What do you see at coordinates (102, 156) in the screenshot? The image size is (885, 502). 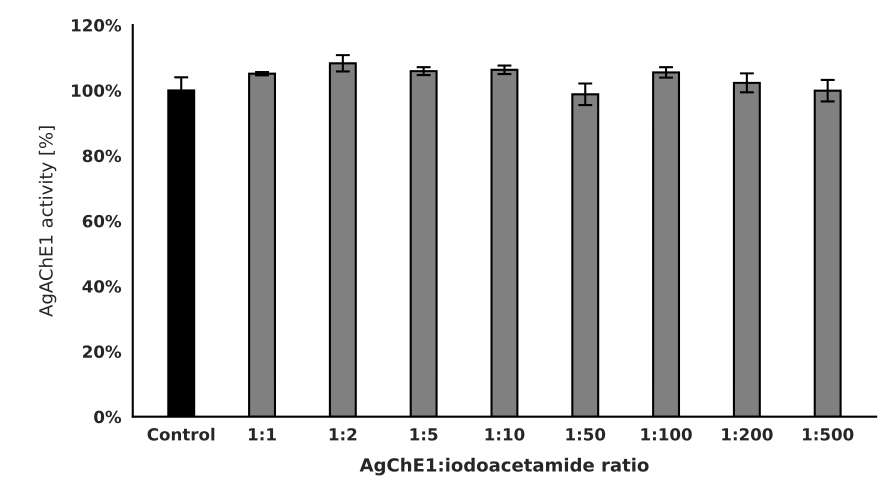 I see `y-tick-label: 80%` at bounding box center [102, 156].